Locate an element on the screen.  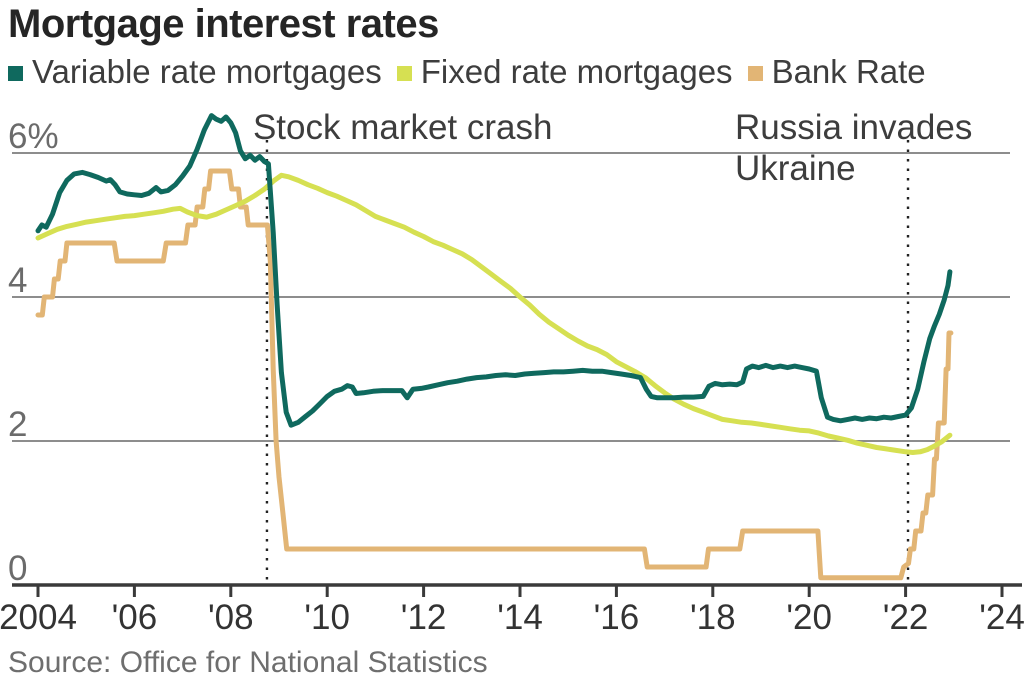
y-axis-label: 2 is located at coordinates (17, 424).